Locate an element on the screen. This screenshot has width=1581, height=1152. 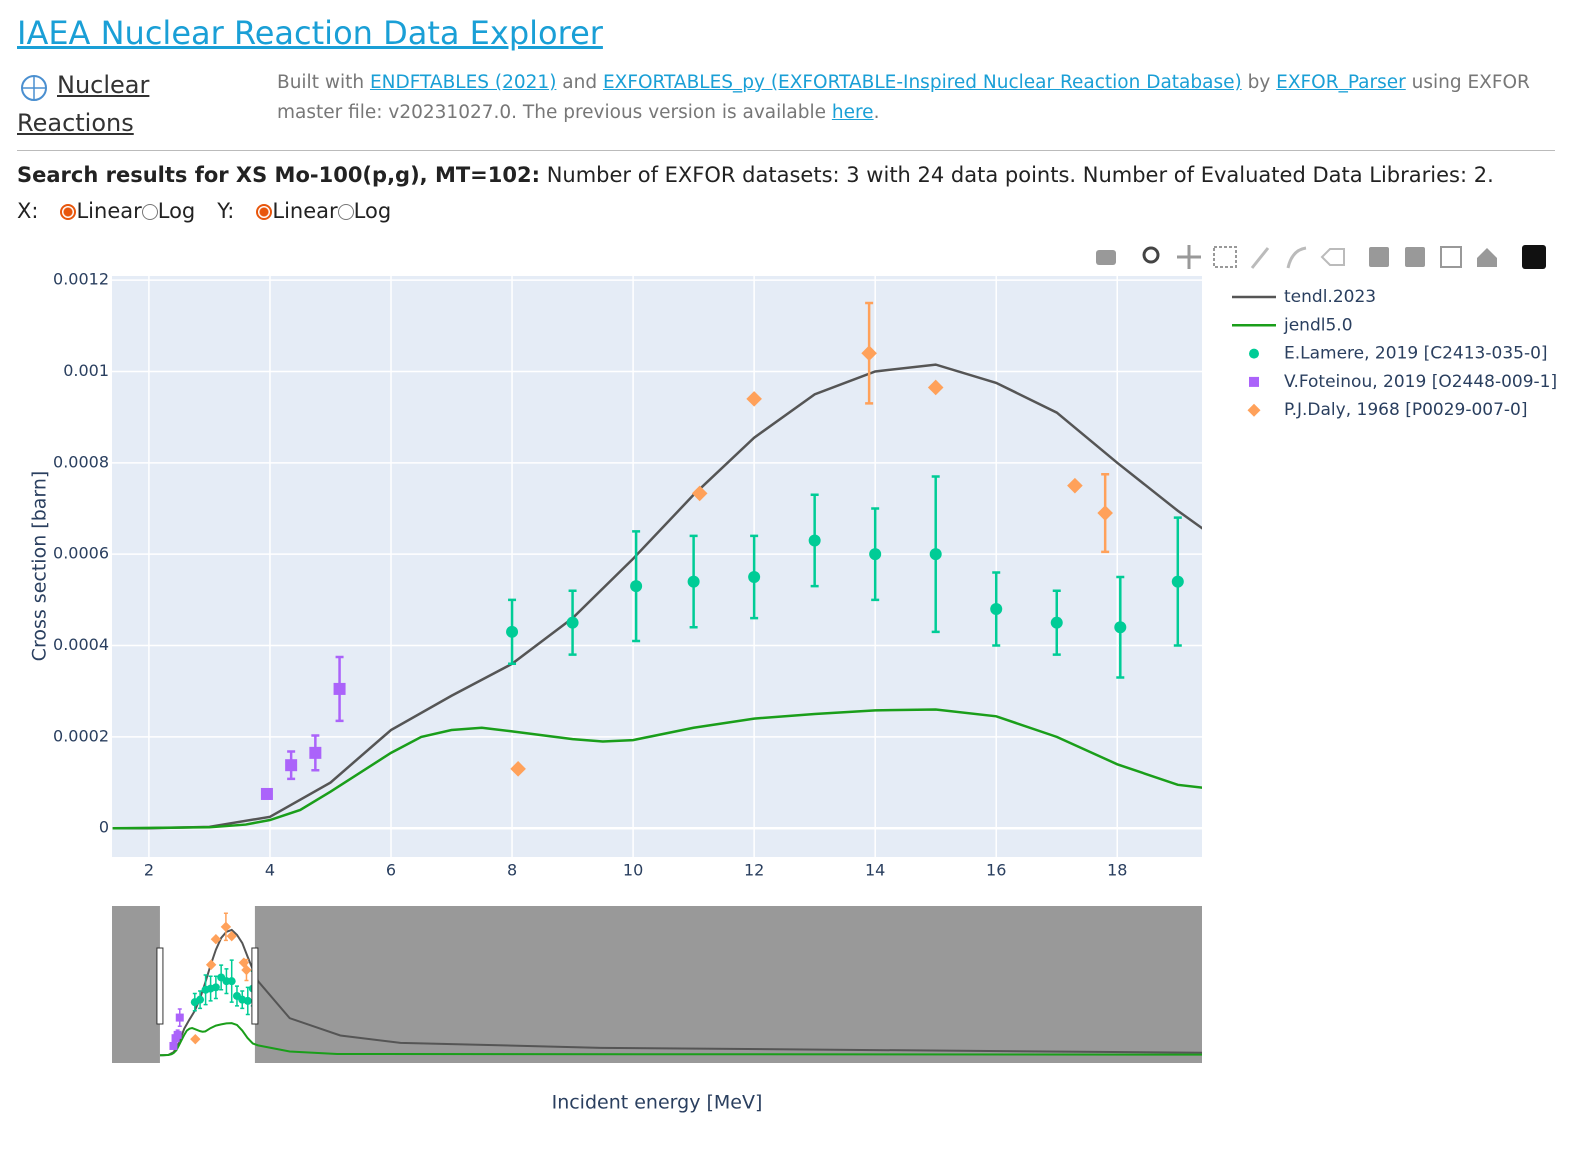
text: by is located at coordinates (1259, 82).